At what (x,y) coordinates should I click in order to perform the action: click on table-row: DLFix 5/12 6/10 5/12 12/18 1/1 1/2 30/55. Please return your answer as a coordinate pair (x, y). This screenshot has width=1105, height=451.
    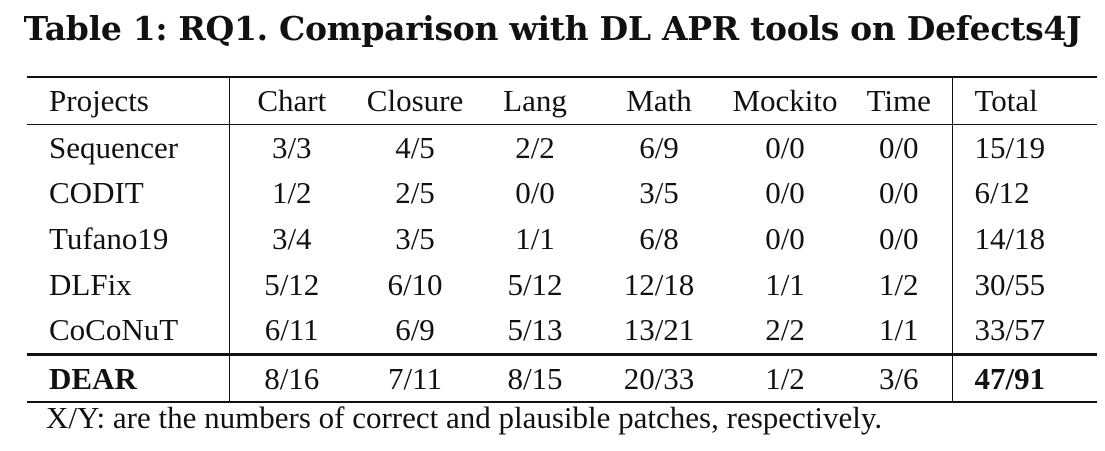
    Looking at the image, I should click on (562, 284).